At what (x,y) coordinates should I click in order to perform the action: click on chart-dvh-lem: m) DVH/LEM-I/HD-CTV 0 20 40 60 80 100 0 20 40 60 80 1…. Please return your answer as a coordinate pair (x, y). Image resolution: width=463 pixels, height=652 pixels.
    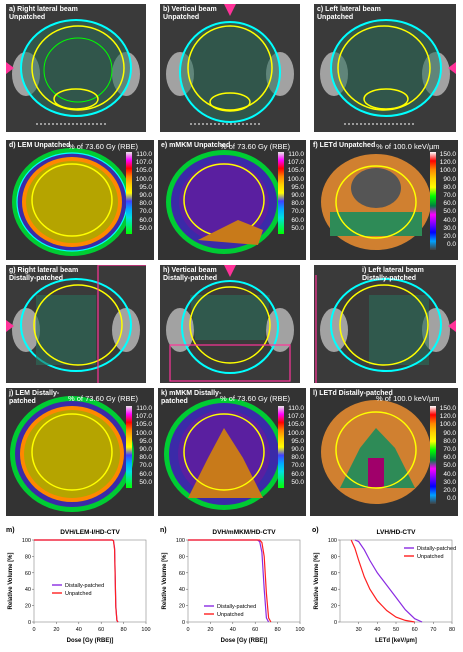
    Looking at the image, I should click on (78, 585).